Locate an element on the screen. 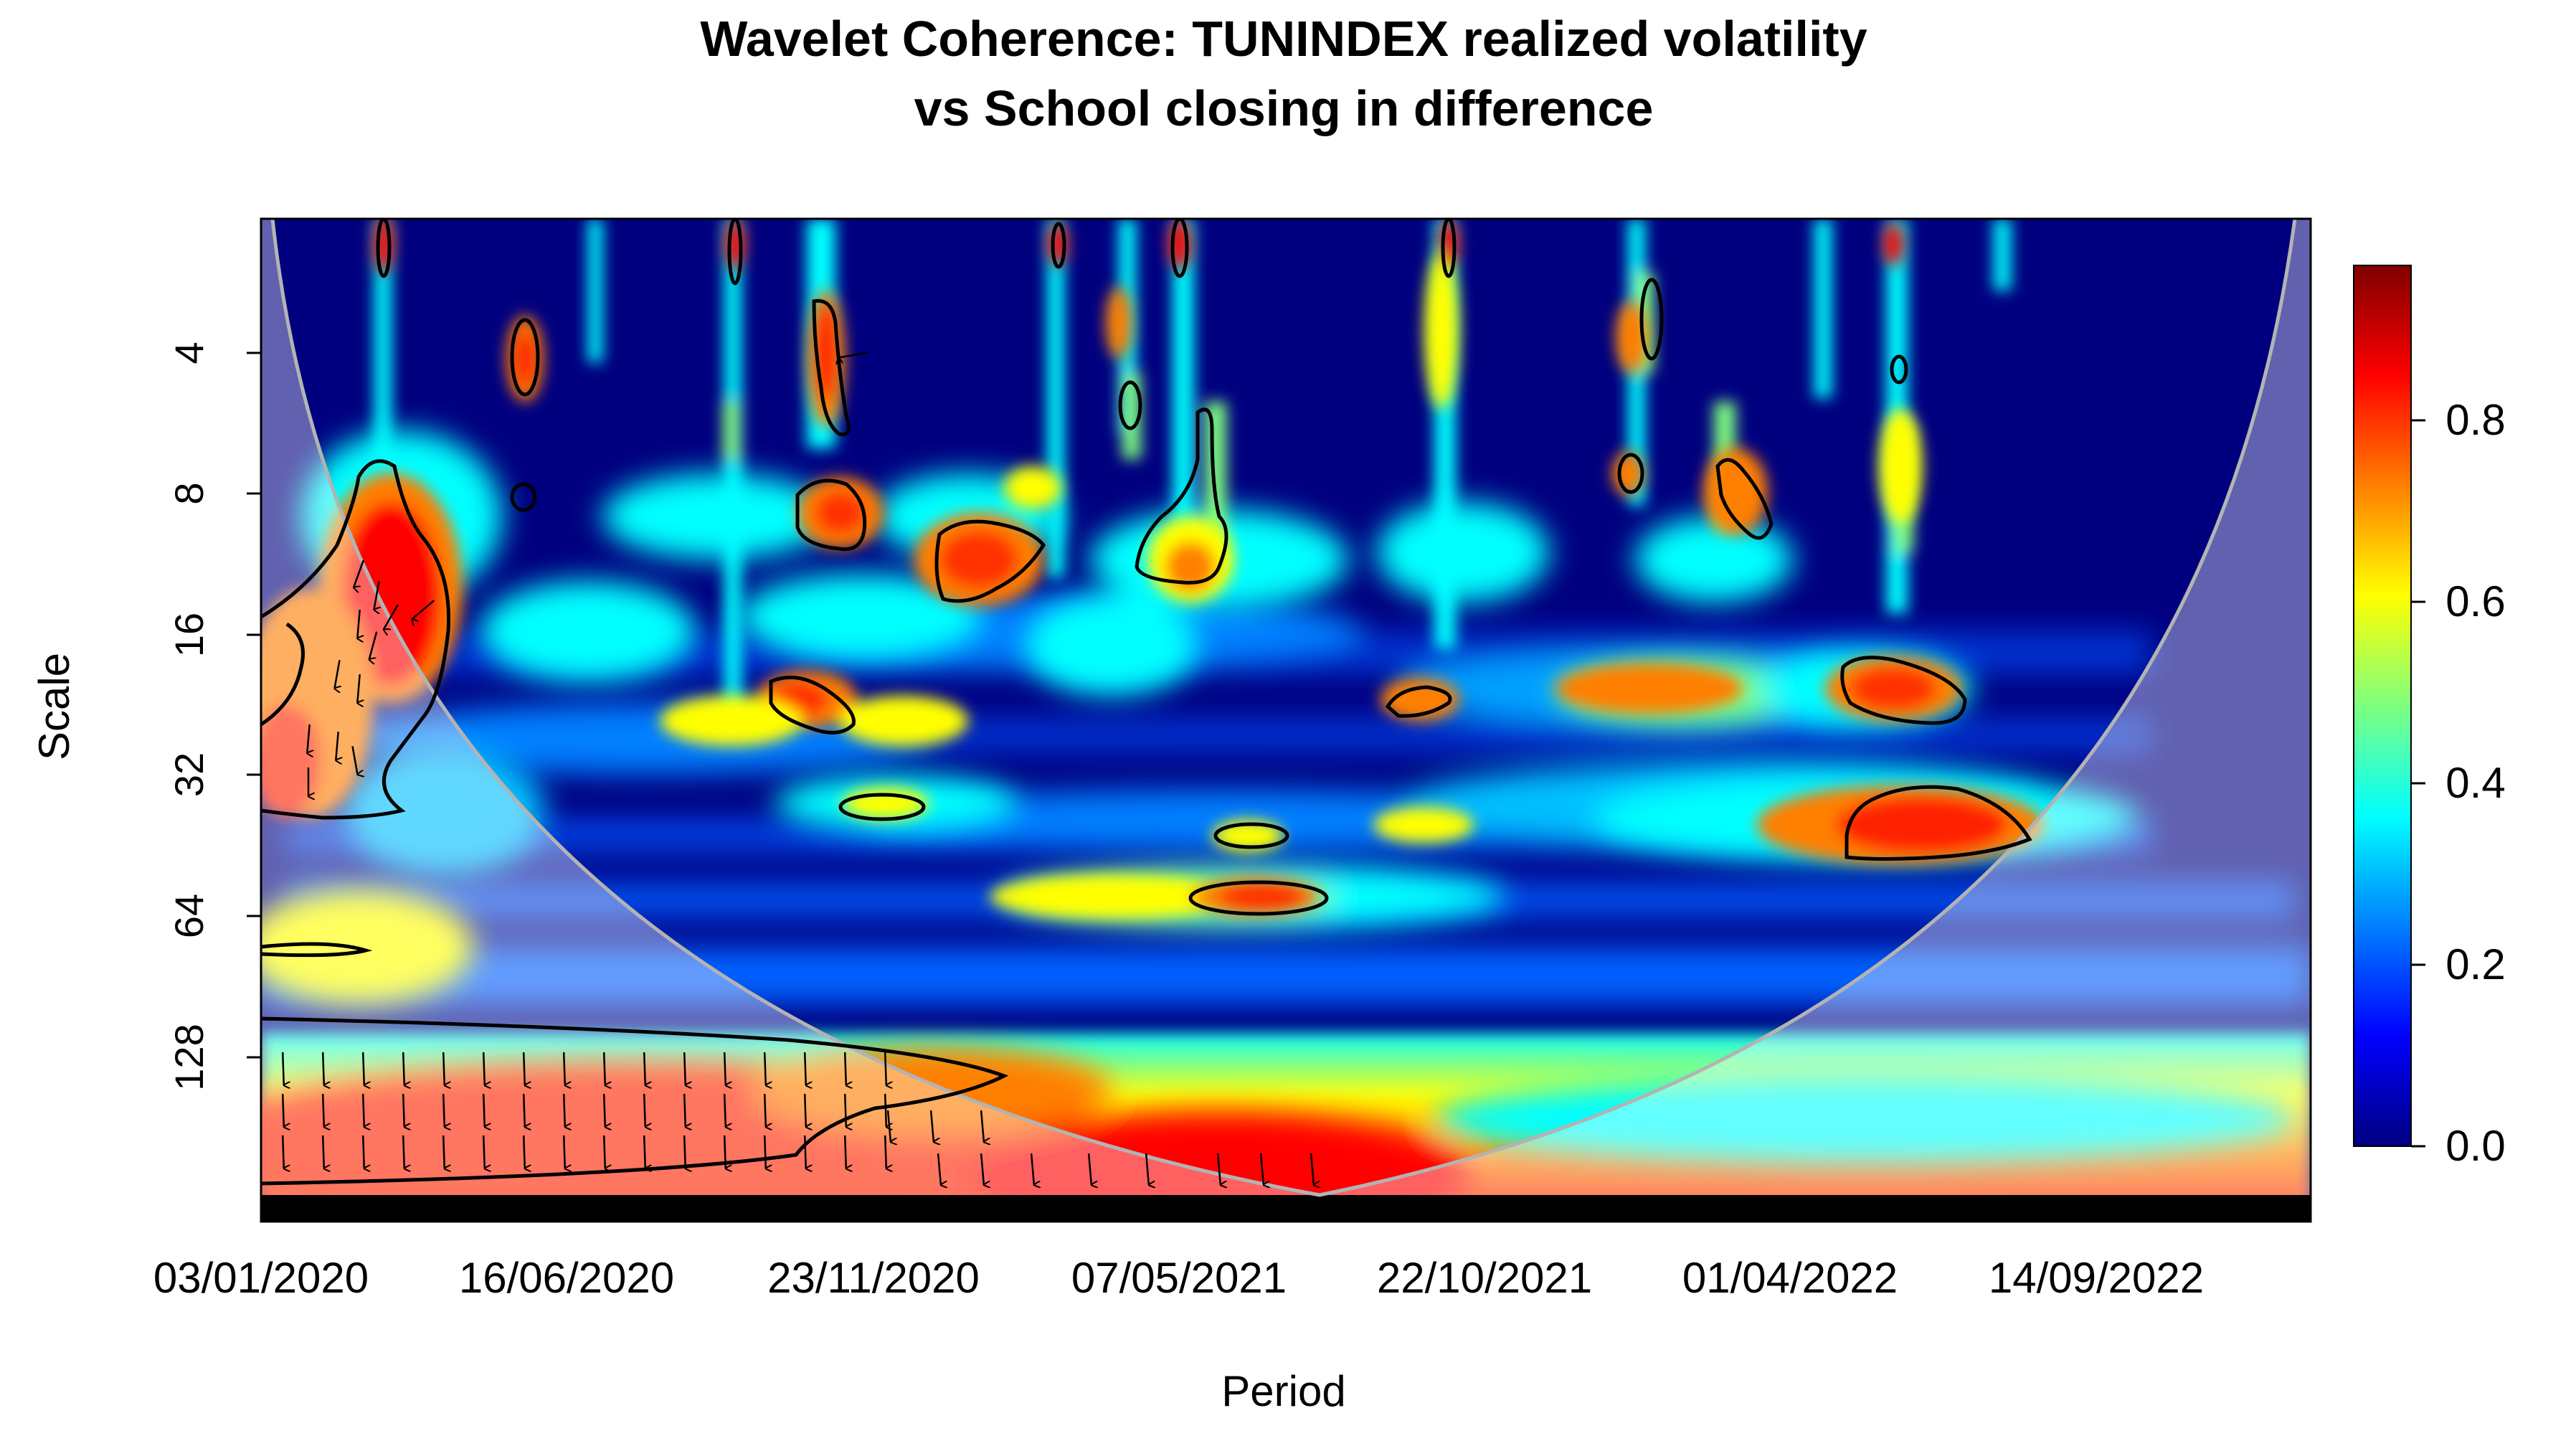  colorbar-tick: 0.6 is located at coordinates (2458, 601).